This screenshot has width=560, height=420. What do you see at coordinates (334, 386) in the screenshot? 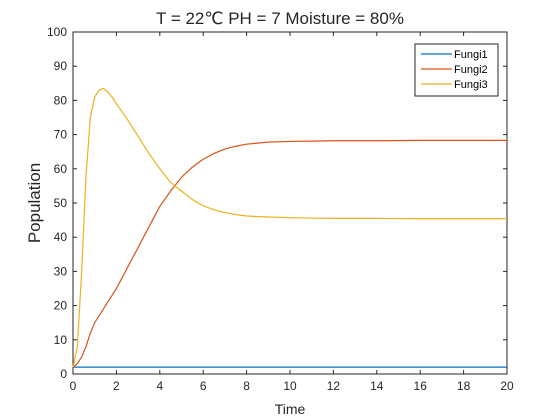
I see `x-tick-label: 12` at bounding box center [334, 386].